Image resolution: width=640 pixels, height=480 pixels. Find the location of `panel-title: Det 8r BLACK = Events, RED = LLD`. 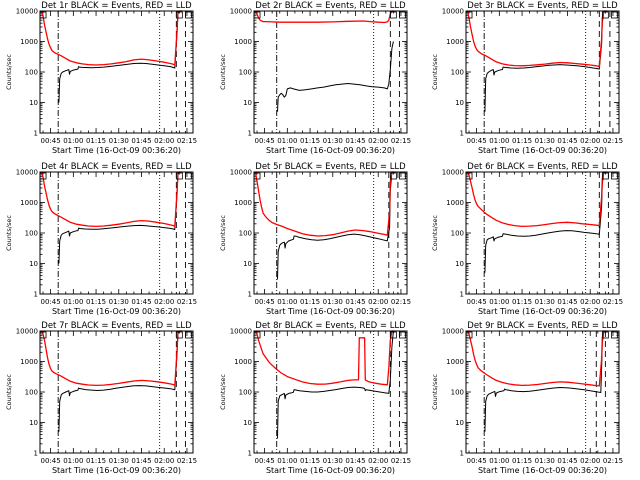

panel-title: Det 8r BLACK = Events, RED = LLD is located at coordinates (330, 326).